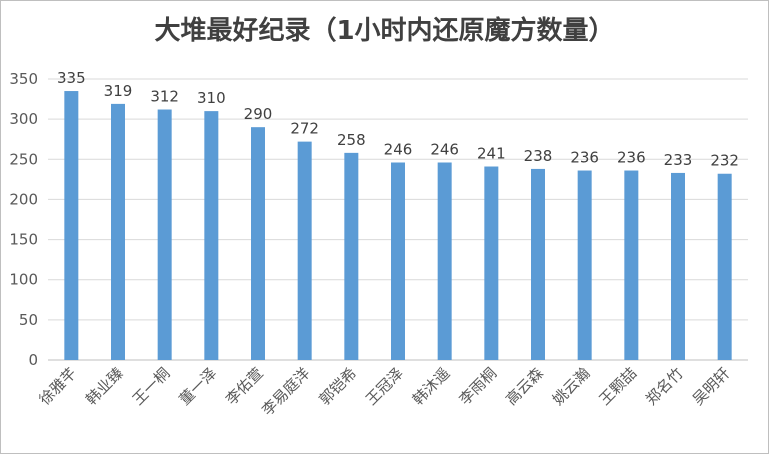 The image size is (769, 454). Describe the element at coordinates (58, 386) in the screenshot. I see `x-tick-label: 徐雅芊` at that location.